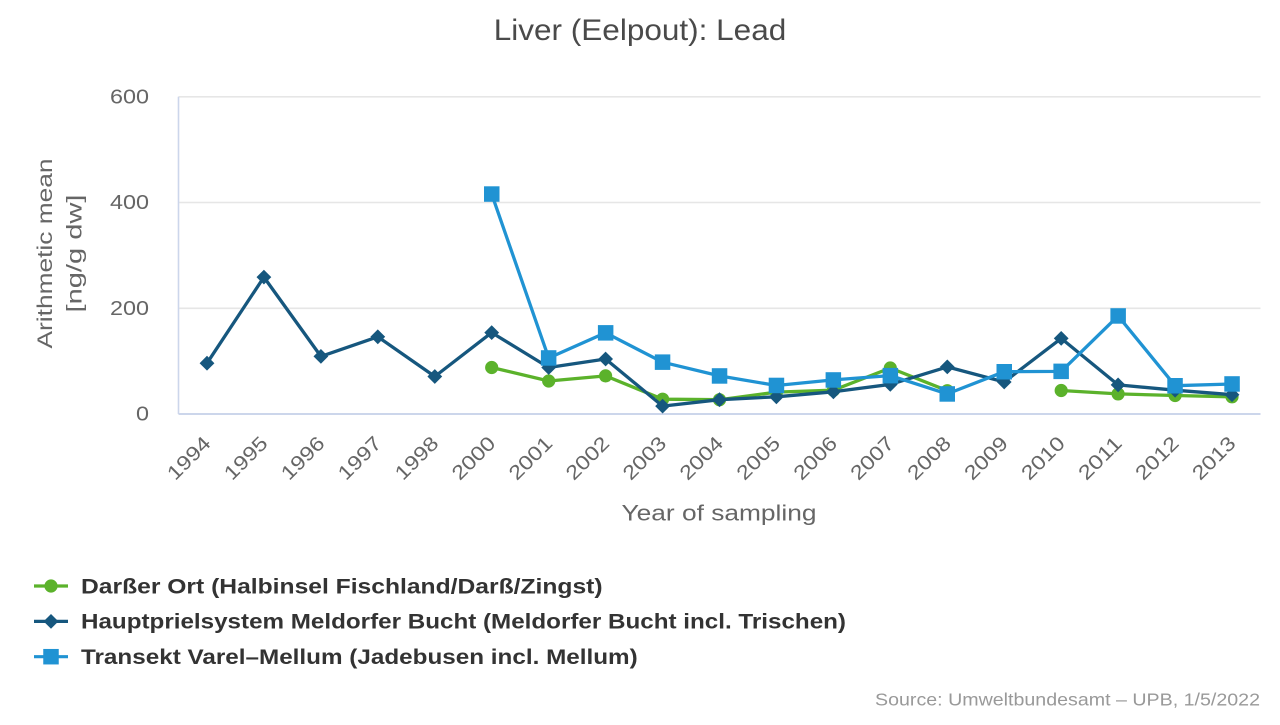 The height and width of the screenshot is (725, 1280). What do you see at coordinates (129, 97) in the screenshot?
I see `svg-text: 600` at bounding box center [129, 97].